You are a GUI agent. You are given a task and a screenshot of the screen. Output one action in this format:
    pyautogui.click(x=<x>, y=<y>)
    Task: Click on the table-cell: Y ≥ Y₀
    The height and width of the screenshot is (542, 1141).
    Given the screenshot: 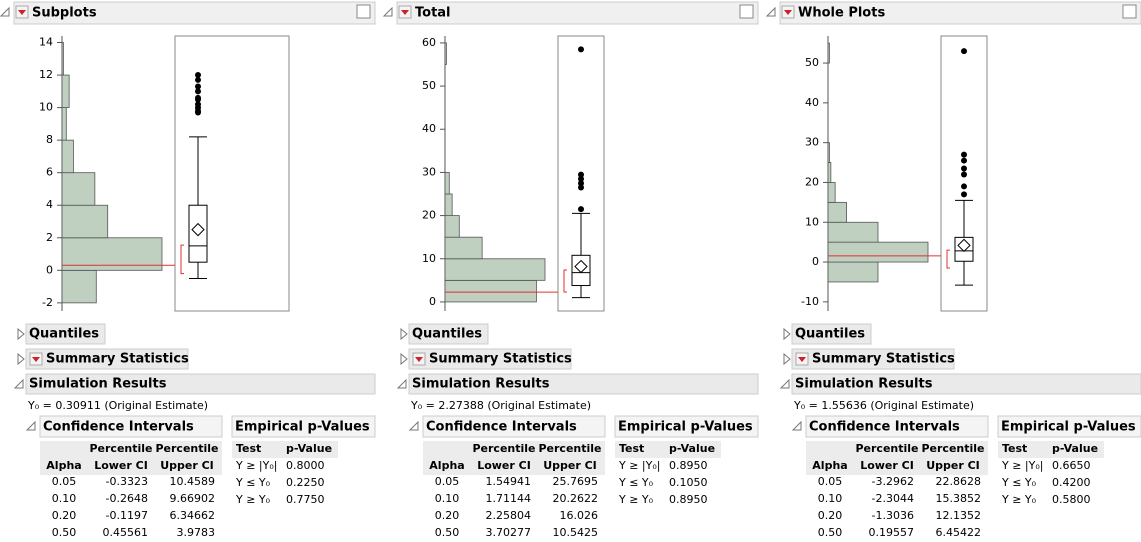 What is the action you would take?
    pyautogui.click(x=253, y=499)
    